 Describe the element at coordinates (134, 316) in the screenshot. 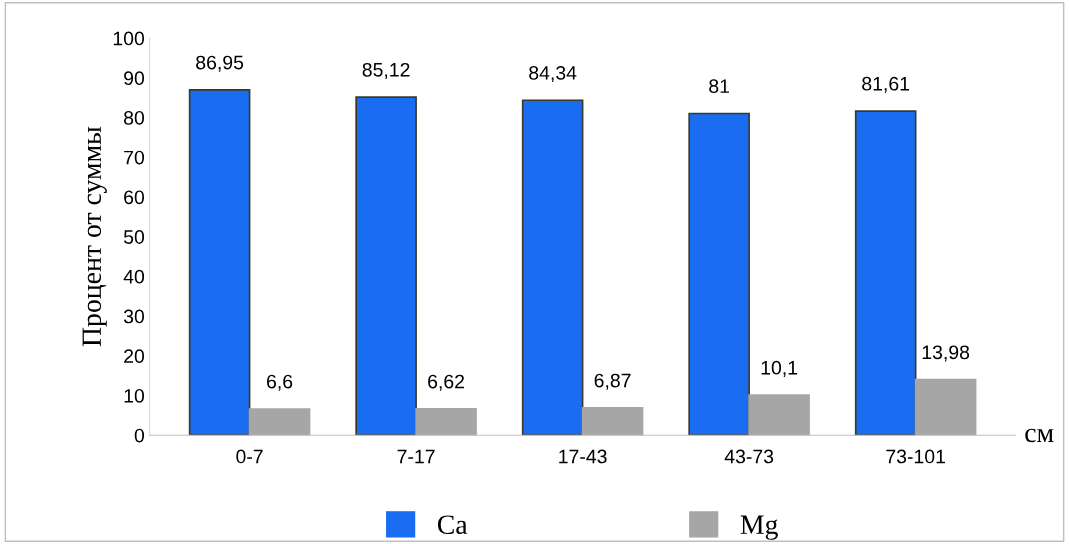

I see `y-tick-label: 30` at that location.